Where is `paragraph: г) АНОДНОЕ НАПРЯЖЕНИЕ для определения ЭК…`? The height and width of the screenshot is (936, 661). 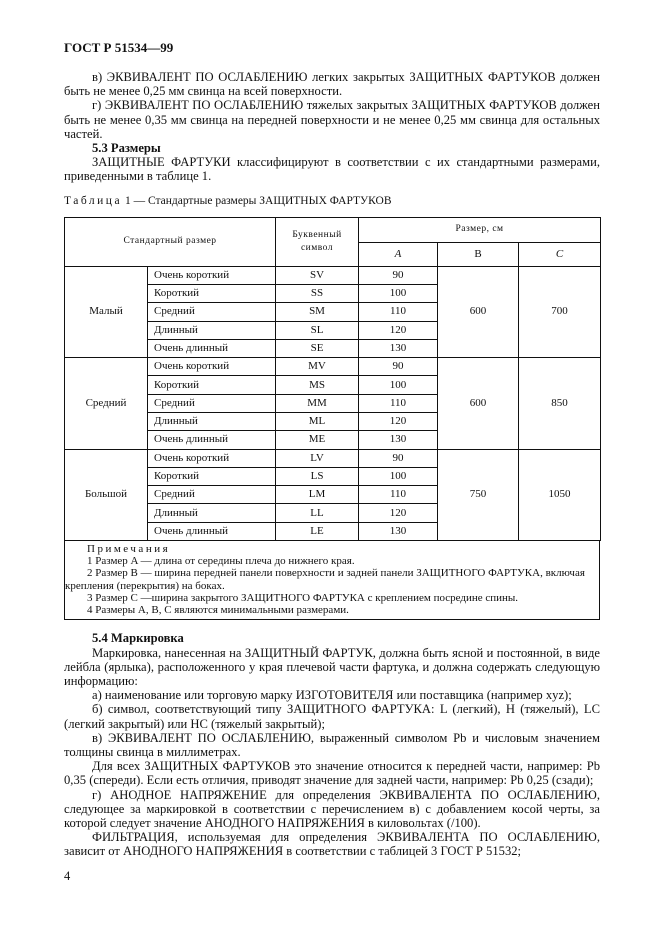
paragraph: г) АНОДНОЕ НАПРЯЖЕНИЕ для определения ЭК… is located at coordinates (332, 808).